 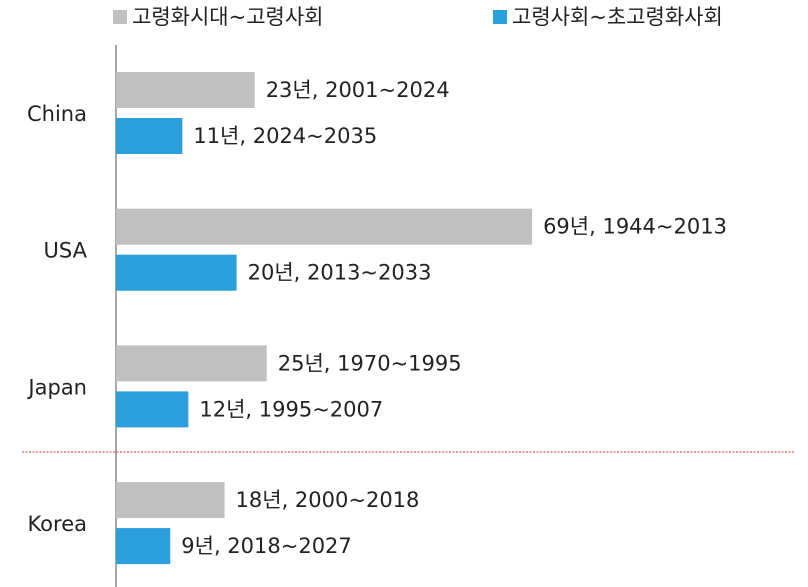 I want to click on value-label: 69년, 1944~2013, so click(x=635, y=227).